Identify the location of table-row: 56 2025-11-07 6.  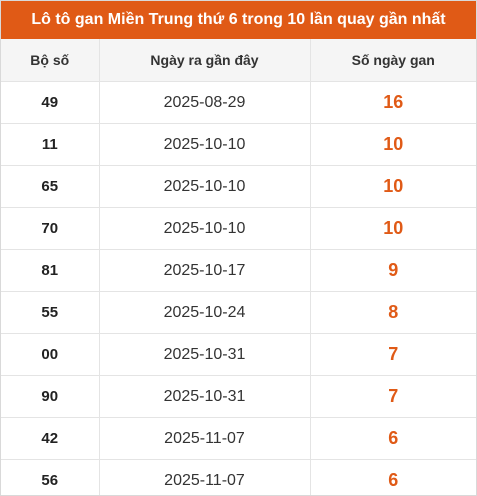
(238, 477).